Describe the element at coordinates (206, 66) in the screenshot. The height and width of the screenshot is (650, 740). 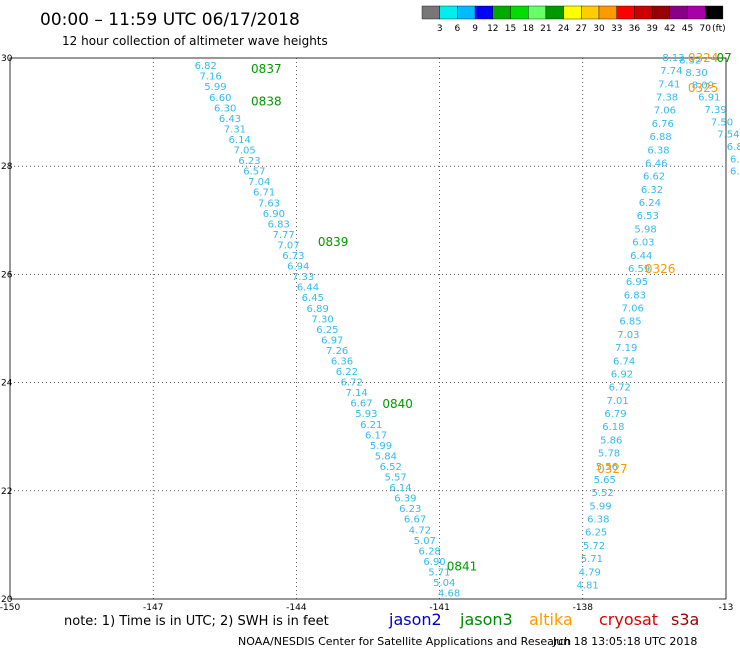
I see `wave-height-point: 6.82` at that location.